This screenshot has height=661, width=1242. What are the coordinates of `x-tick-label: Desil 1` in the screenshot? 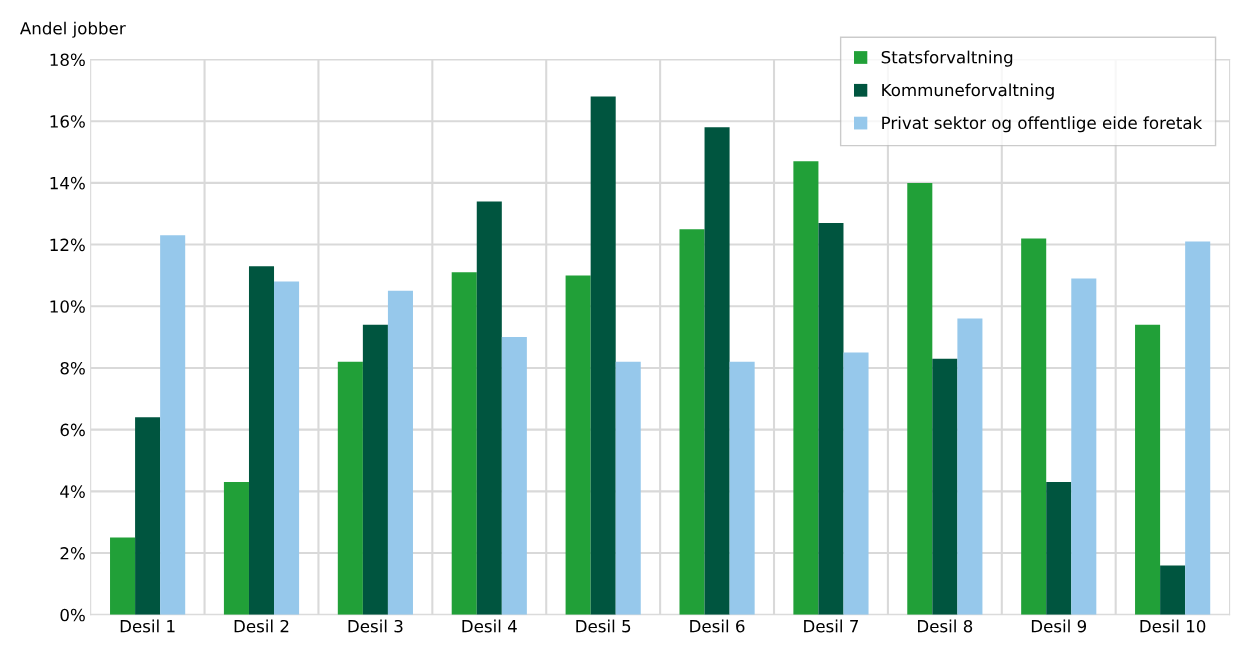 It's located at (147, 626).